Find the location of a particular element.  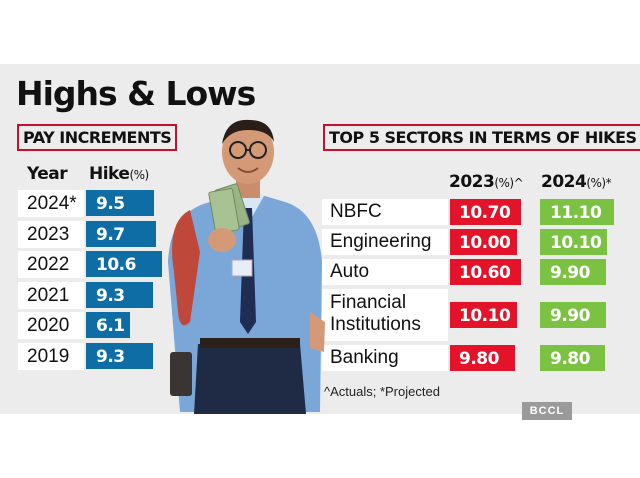

sector-label-line: Financial is located at coordinates (368, 302).